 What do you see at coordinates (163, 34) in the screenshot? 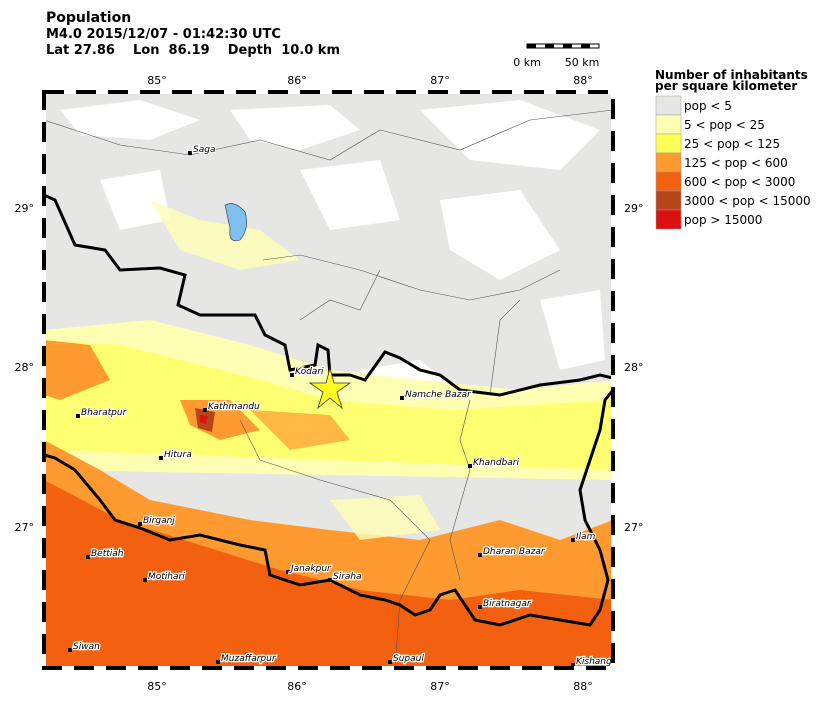
I see `event-line: M4.0 2015/12/07 - 01:42:30 UTC` at bounding box center [163, 34].